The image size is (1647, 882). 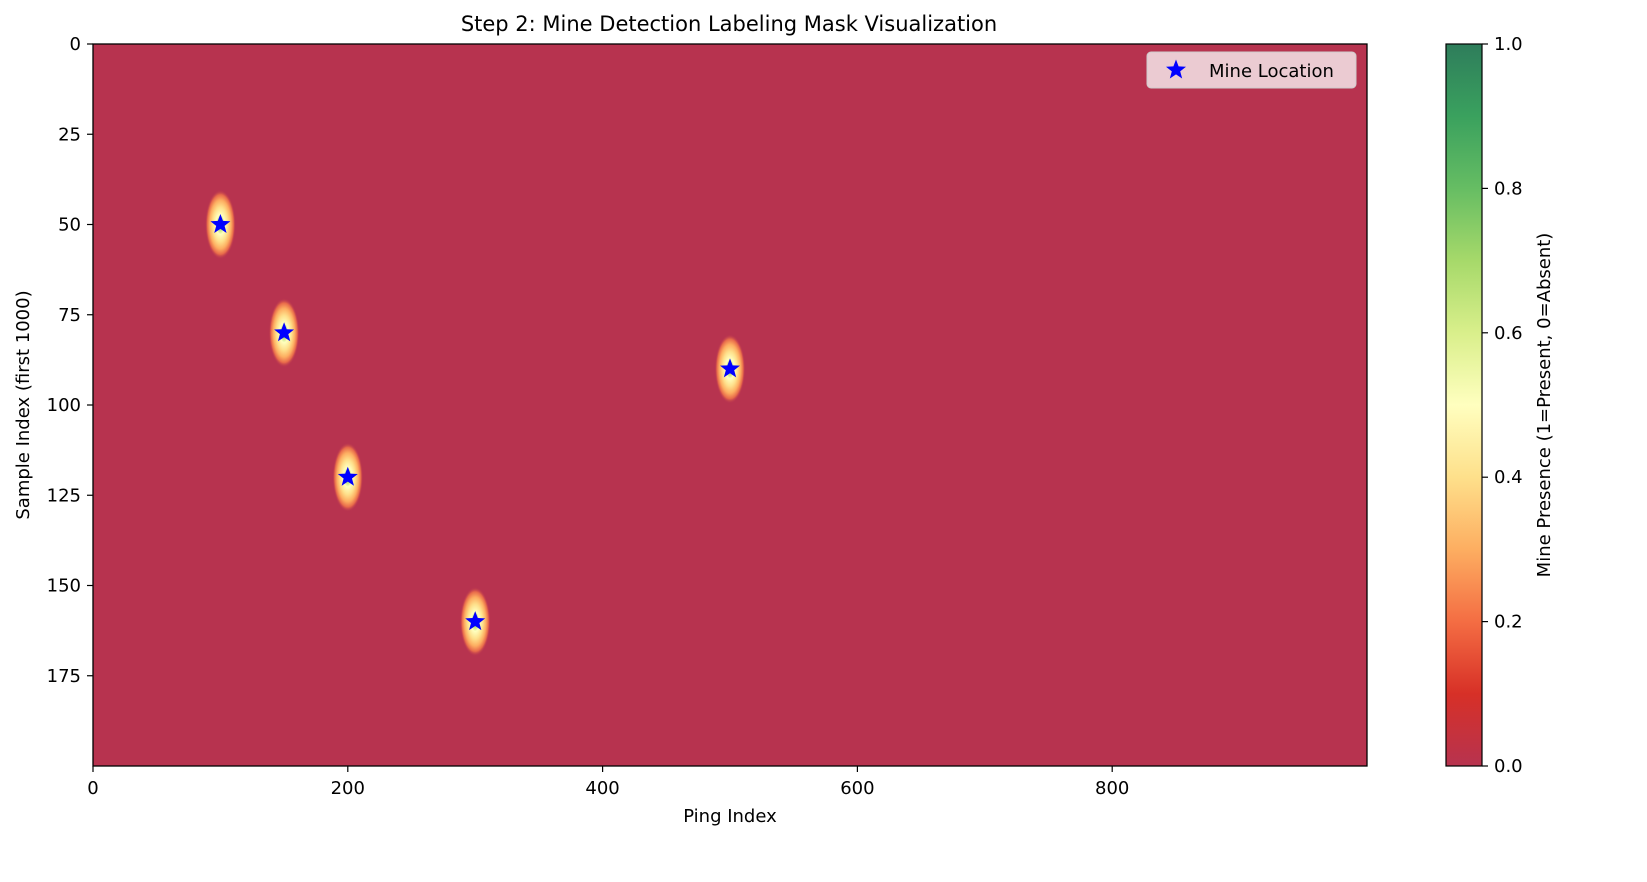 What do you see at coordinates (69, 134) in the screenshot?
I see `y-tick-label: 25` at bounding box center [69, 134].